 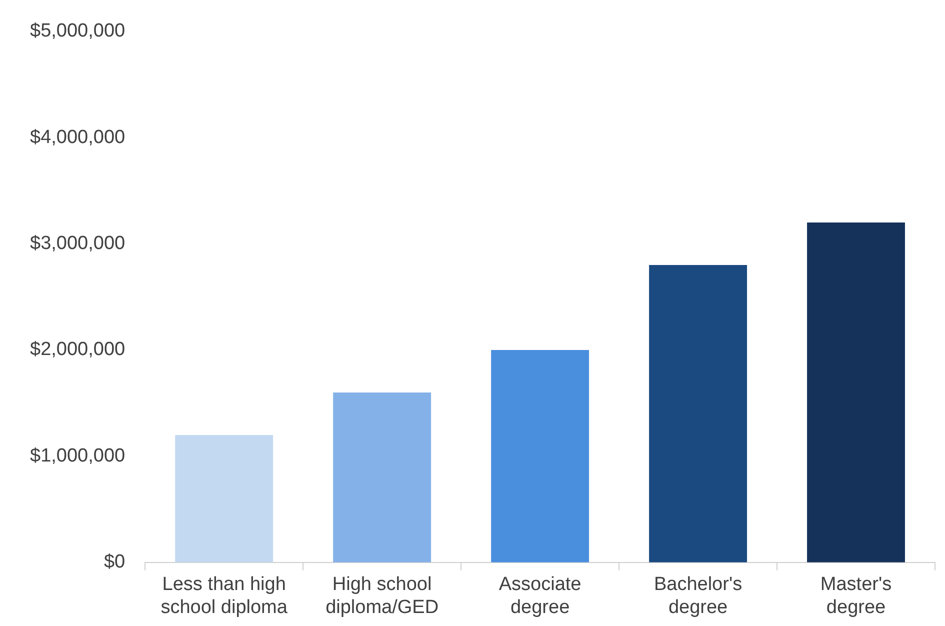 What do you see at coordinates (382, 596) in the screenshot?
I see `x-tick-label: High school diploma/GED` at bounding box center [382, 596].